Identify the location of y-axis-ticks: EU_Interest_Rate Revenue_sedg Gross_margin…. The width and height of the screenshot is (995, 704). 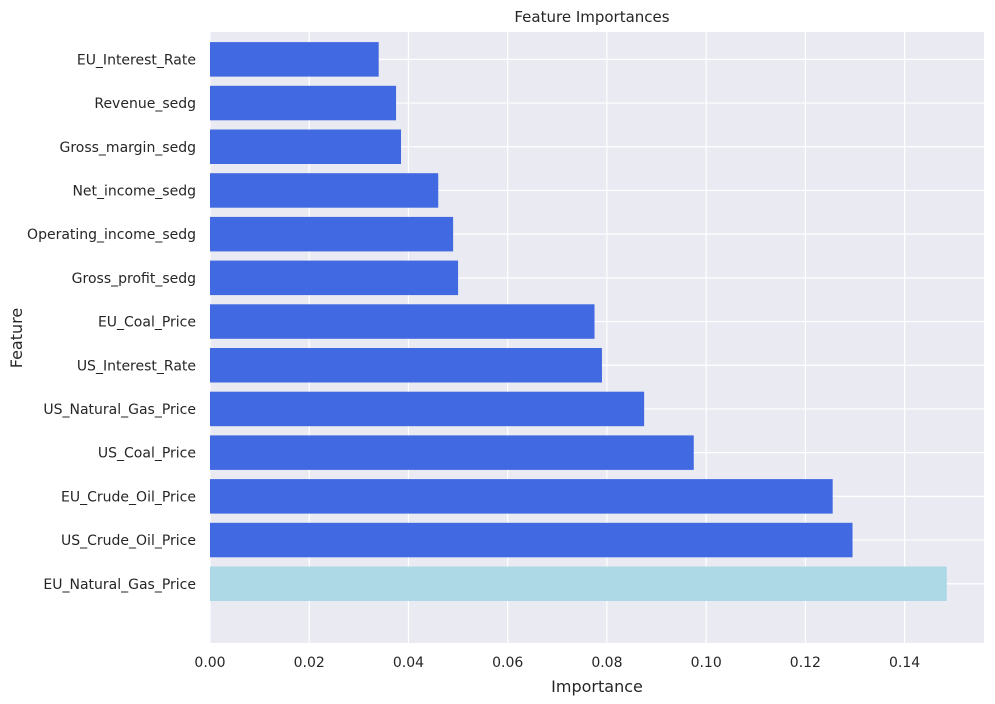
(111, 322).